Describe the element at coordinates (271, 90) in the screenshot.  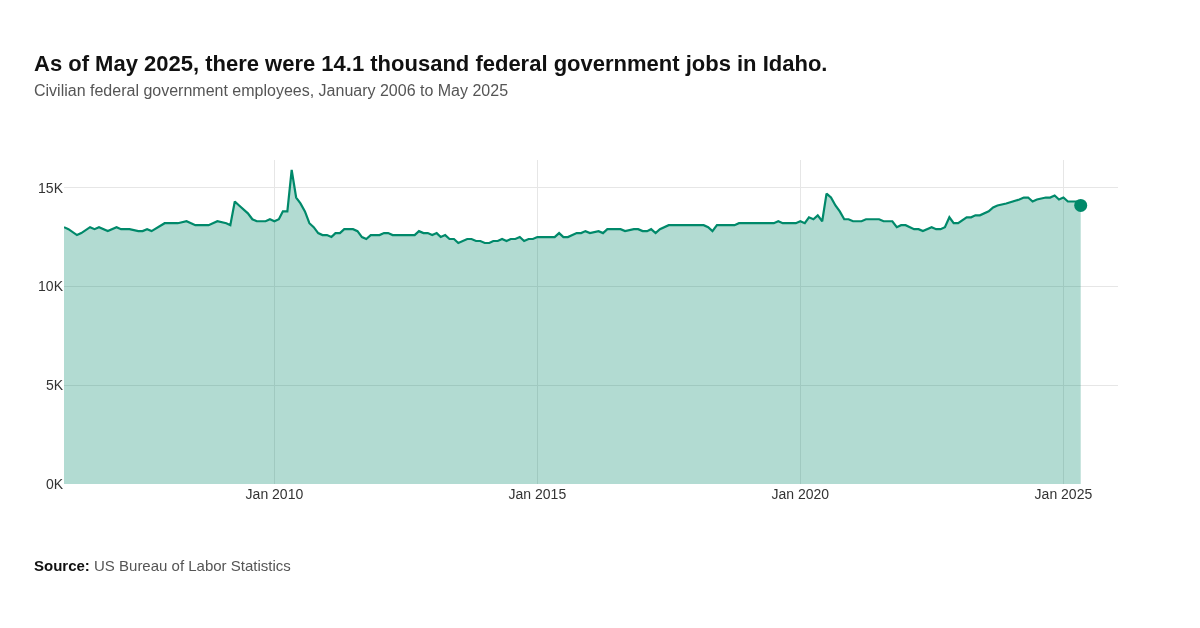
I see `chart-subtitle: Civilian federal government employees, January 2006 to May 2025` at that location.